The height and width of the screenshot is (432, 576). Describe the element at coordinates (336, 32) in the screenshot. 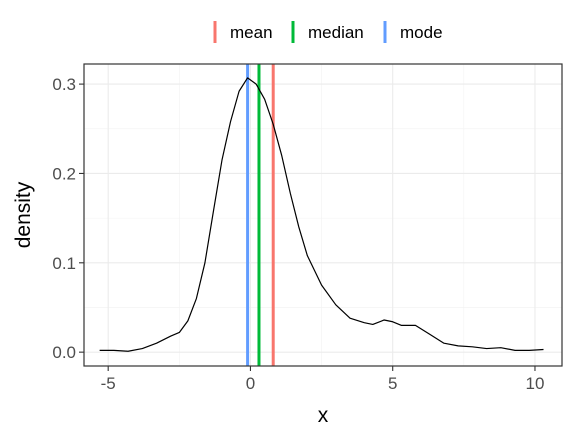

I see `legend-label-median: median` at that location.